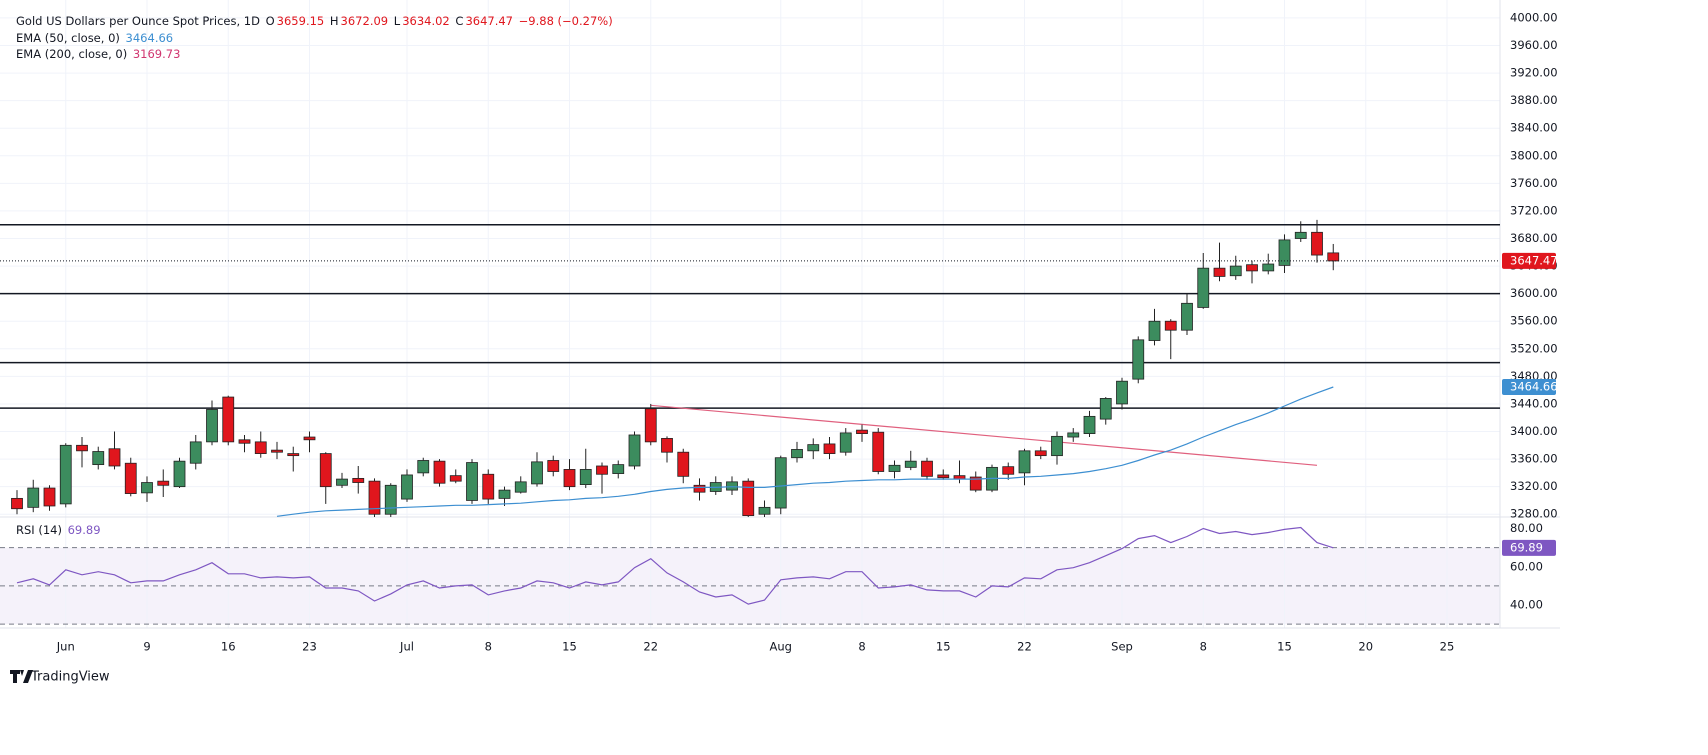 This screenshot has width=1708, height=755. I want to click on x-tick-label: 25, so click(1447, 647).